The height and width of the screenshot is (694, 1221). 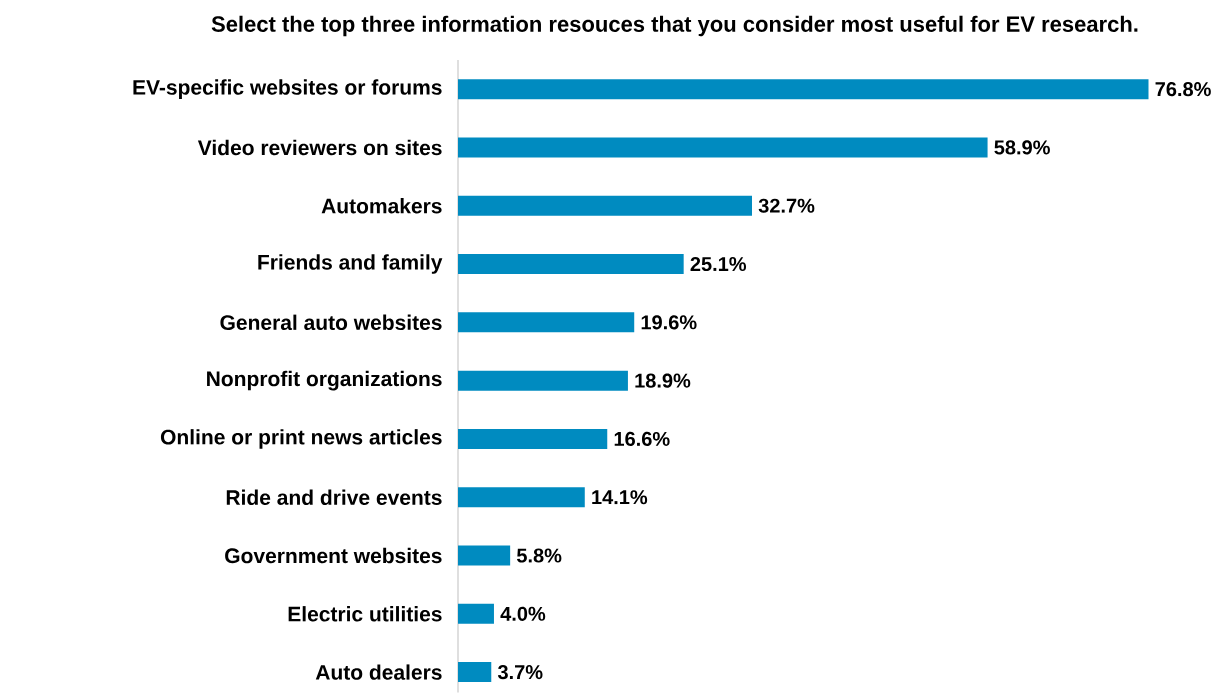 I want to click on y-tick-label: Ride and drive events, so click(x=334, y=497).